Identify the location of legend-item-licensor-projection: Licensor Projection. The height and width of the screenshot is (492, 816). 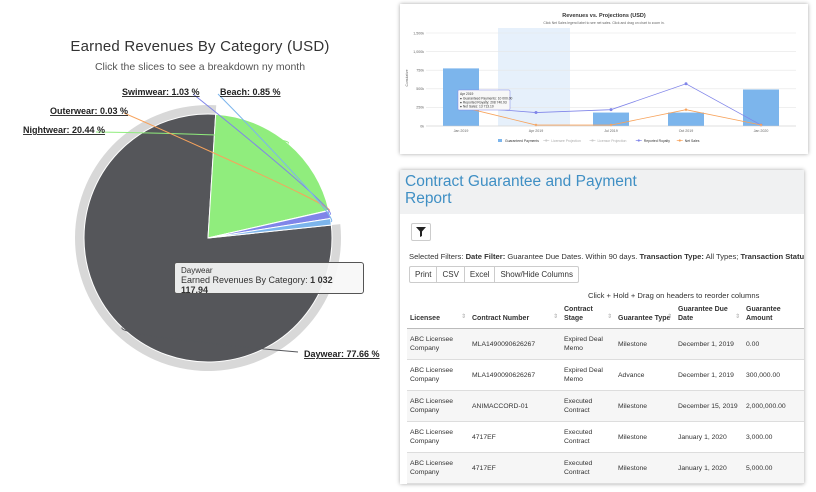
(608, 141).